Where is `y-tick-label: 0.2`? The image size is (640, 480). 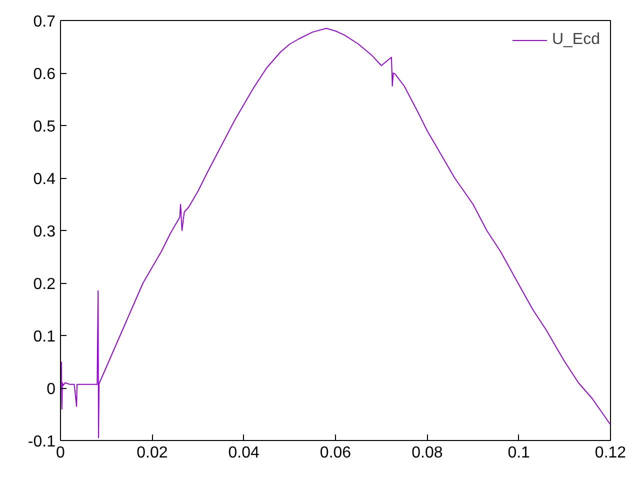 y-tick-label: 0.2 is located at coordinates (44, 284).